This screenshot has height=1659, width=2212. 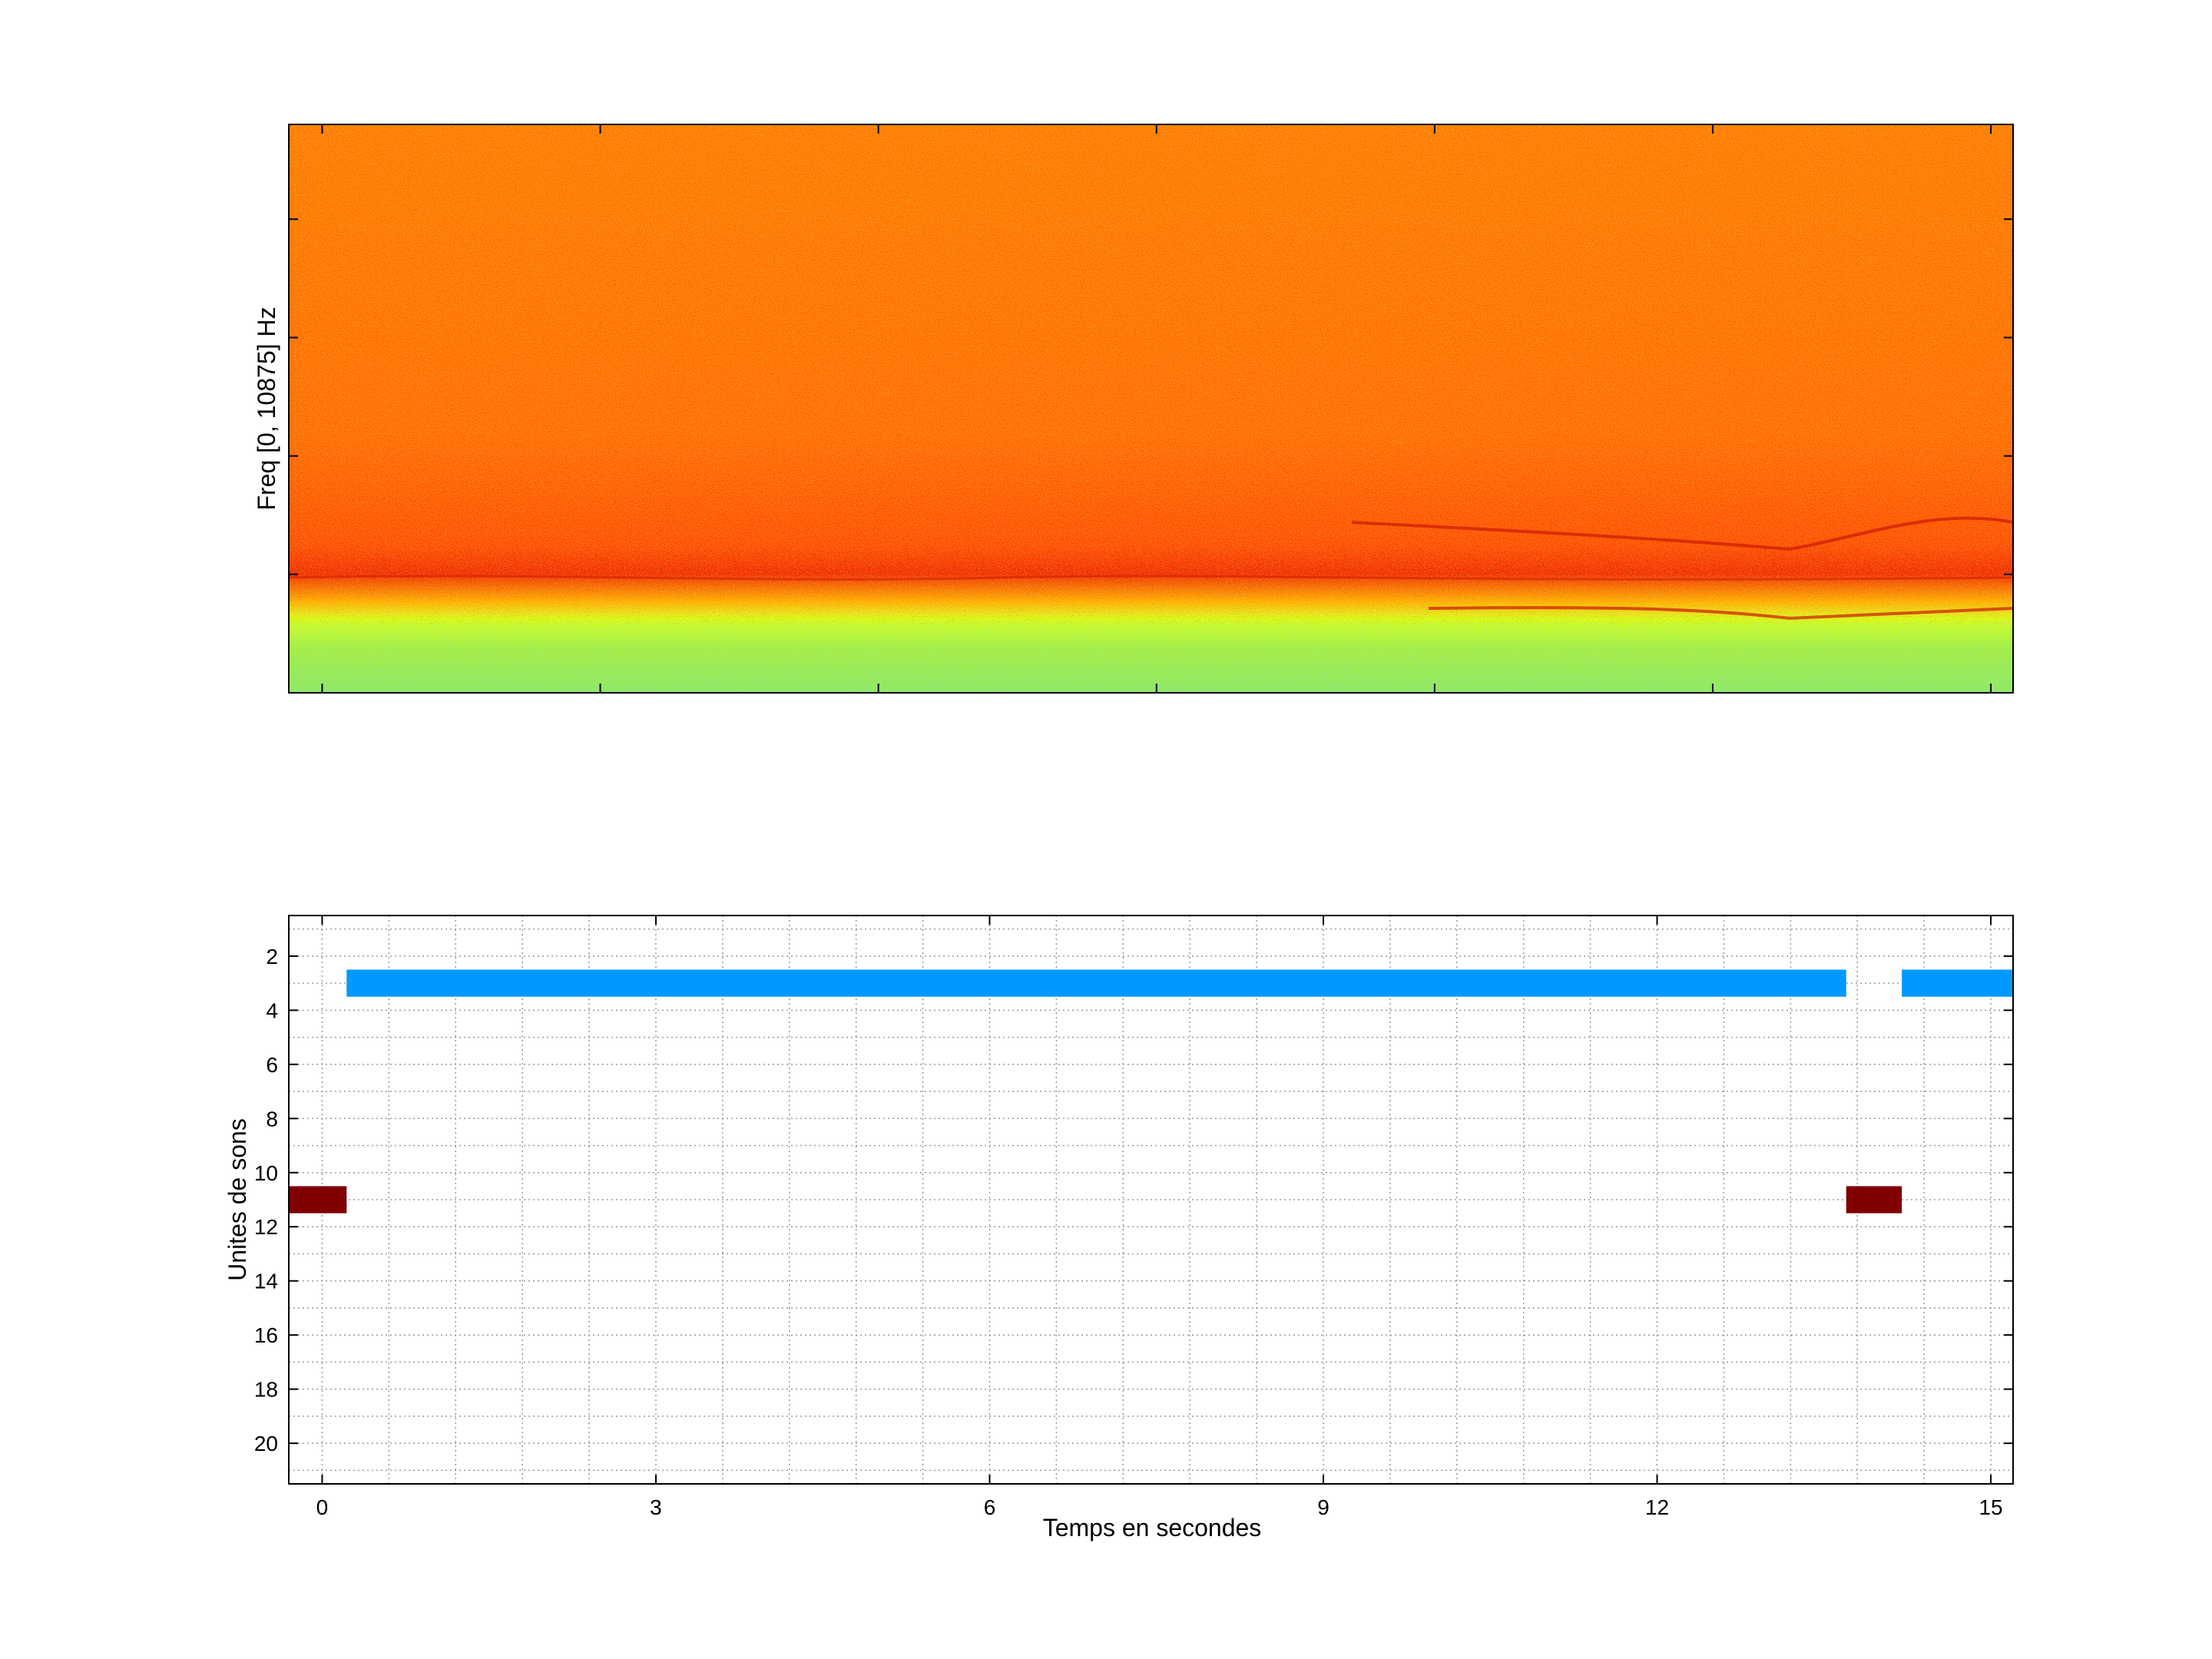 I want to click on x-tick-label: 9, so click(x=1324, y=1507).